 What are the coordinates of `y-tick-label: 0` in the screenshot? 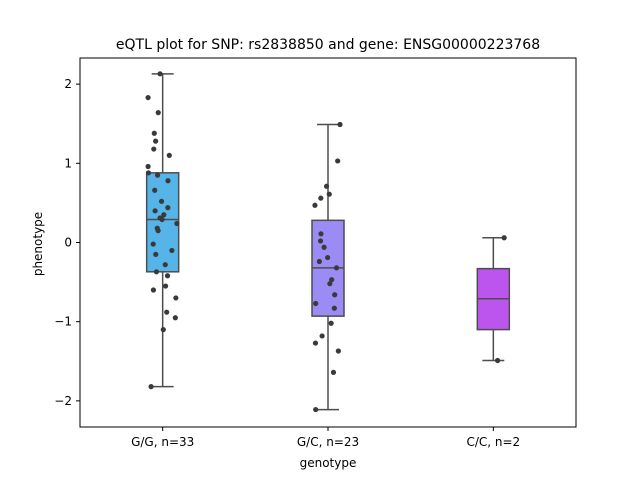 It's located at (68, 243).